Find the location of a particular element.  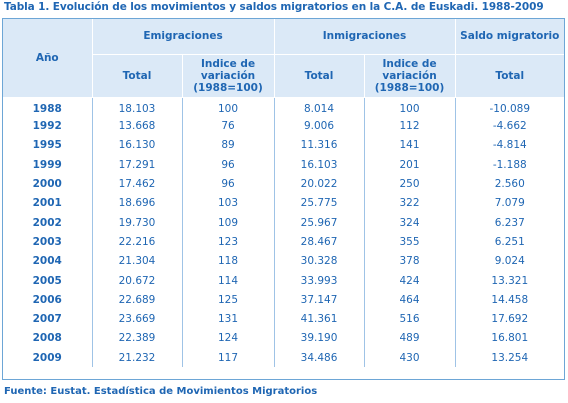

cell-saldo: -1.188 is located at coordinates (509, 164).